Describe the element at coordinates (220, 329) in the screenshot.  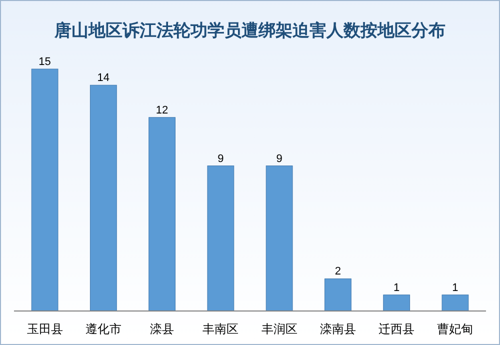
I see `x-tick-label: 丰南区` at that location.